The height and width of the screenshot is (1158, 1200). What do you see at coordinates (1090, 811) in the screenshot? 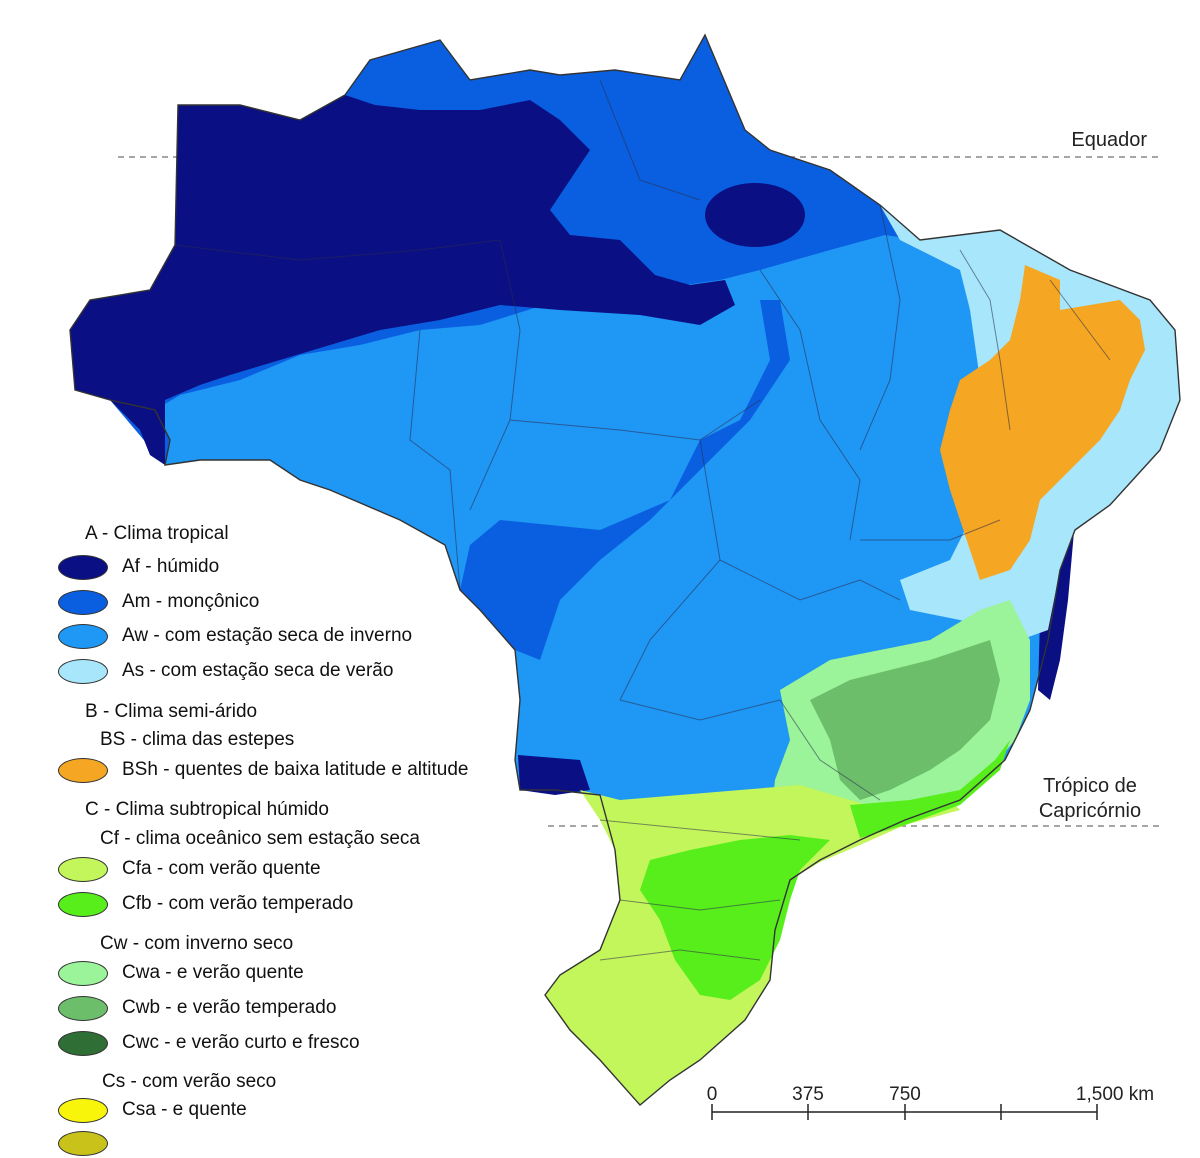
I see `tropic-label-line2: Capricórnio` at bounding box center [1090, 811].